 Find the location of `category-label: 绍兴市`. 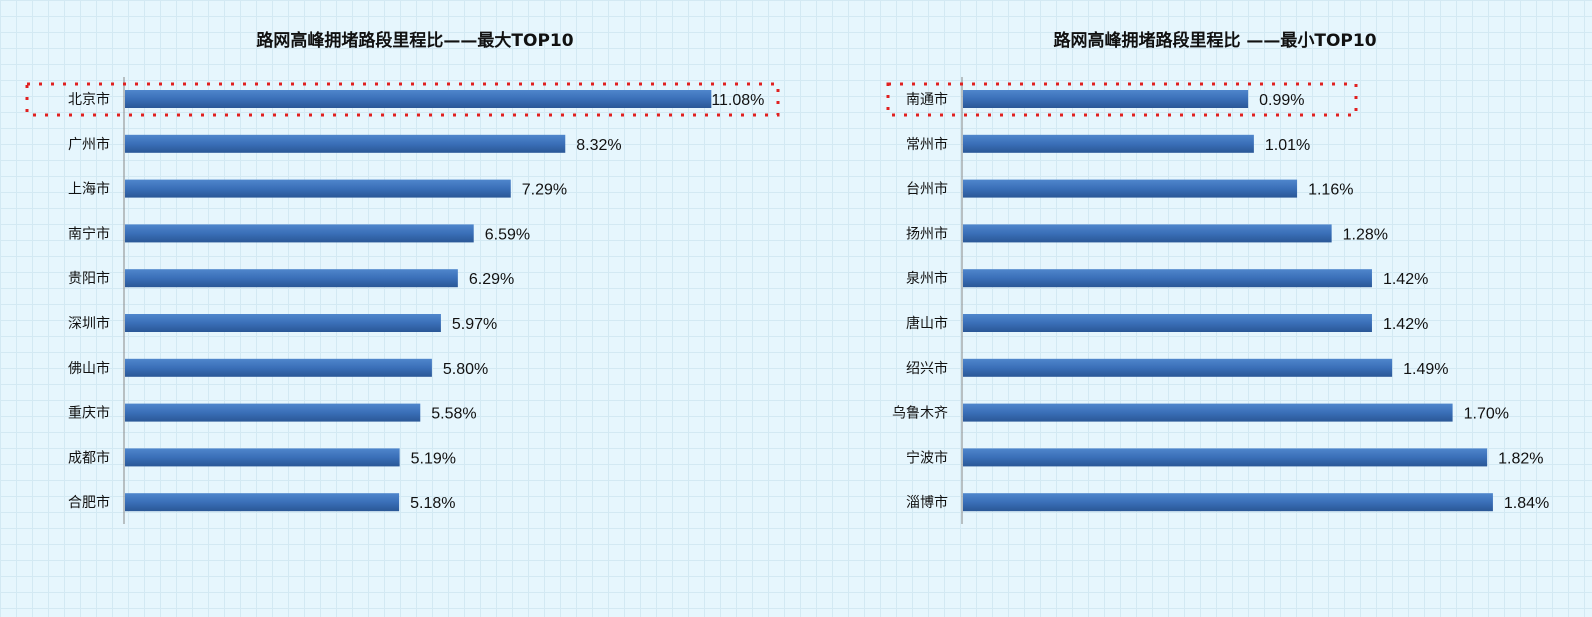

category-label: 绍兴市 is located at coordinates (927, 368).